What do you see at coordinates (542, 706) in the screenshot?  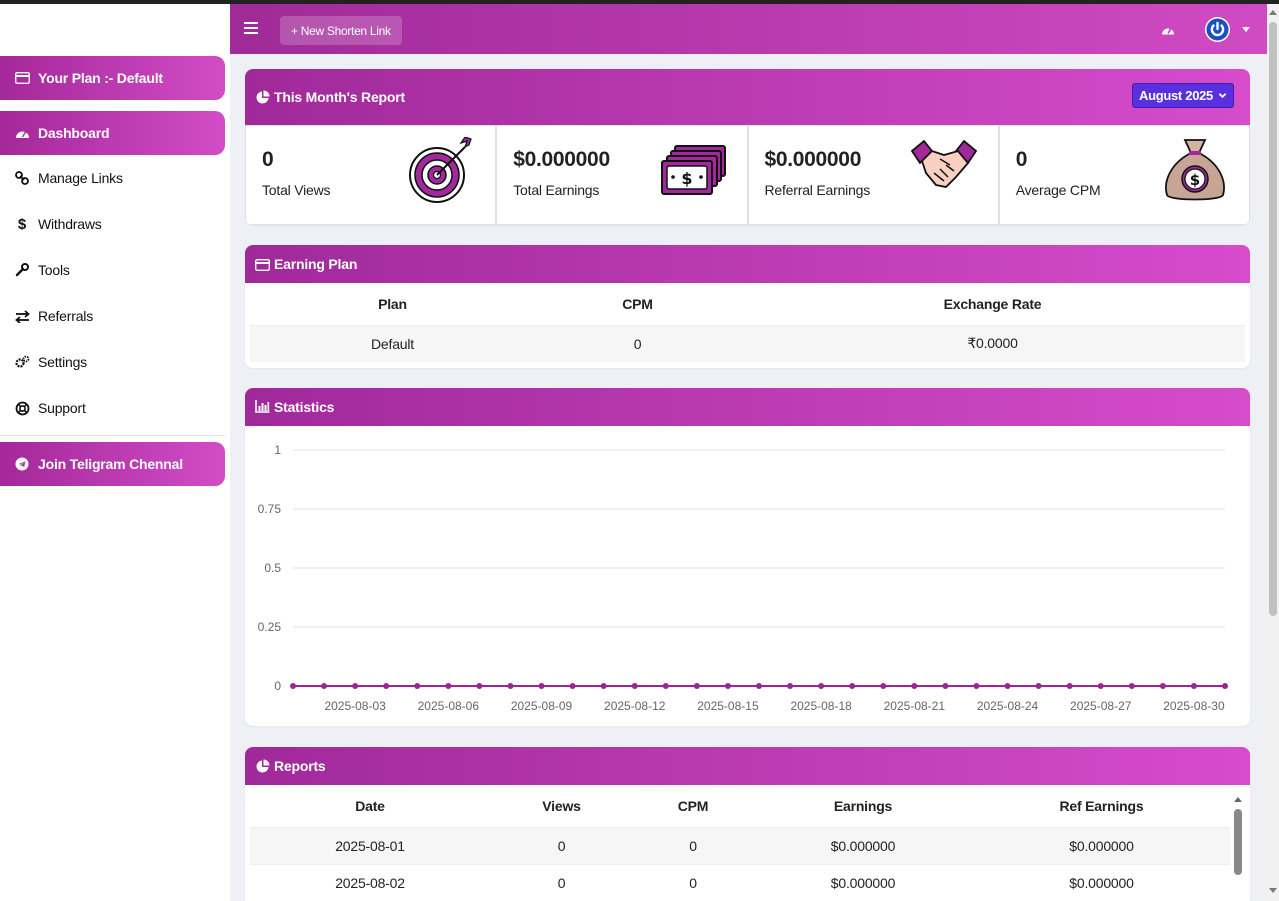 I see `x-tick-label: 2025-08-09` at bounding box center [542, 706].